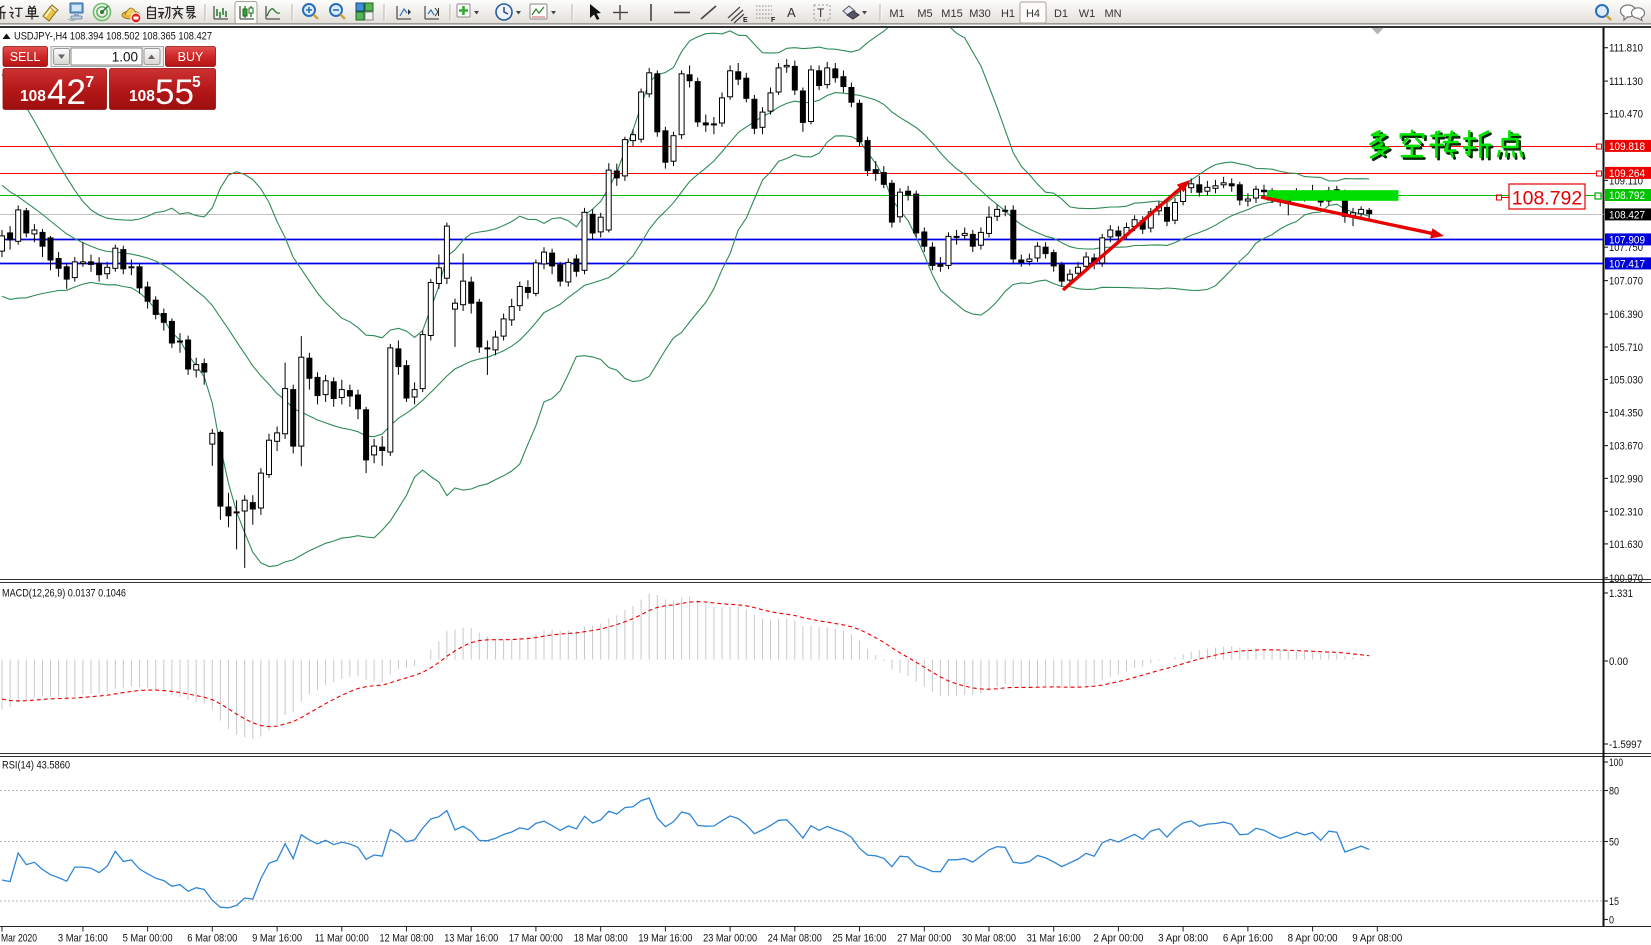 Image resolution: width=1651 pixels, height=945 pixels. Describe the element at coordinates (1625, 745) in the screenshot. I see `svg-text: -1.5997` at that location.